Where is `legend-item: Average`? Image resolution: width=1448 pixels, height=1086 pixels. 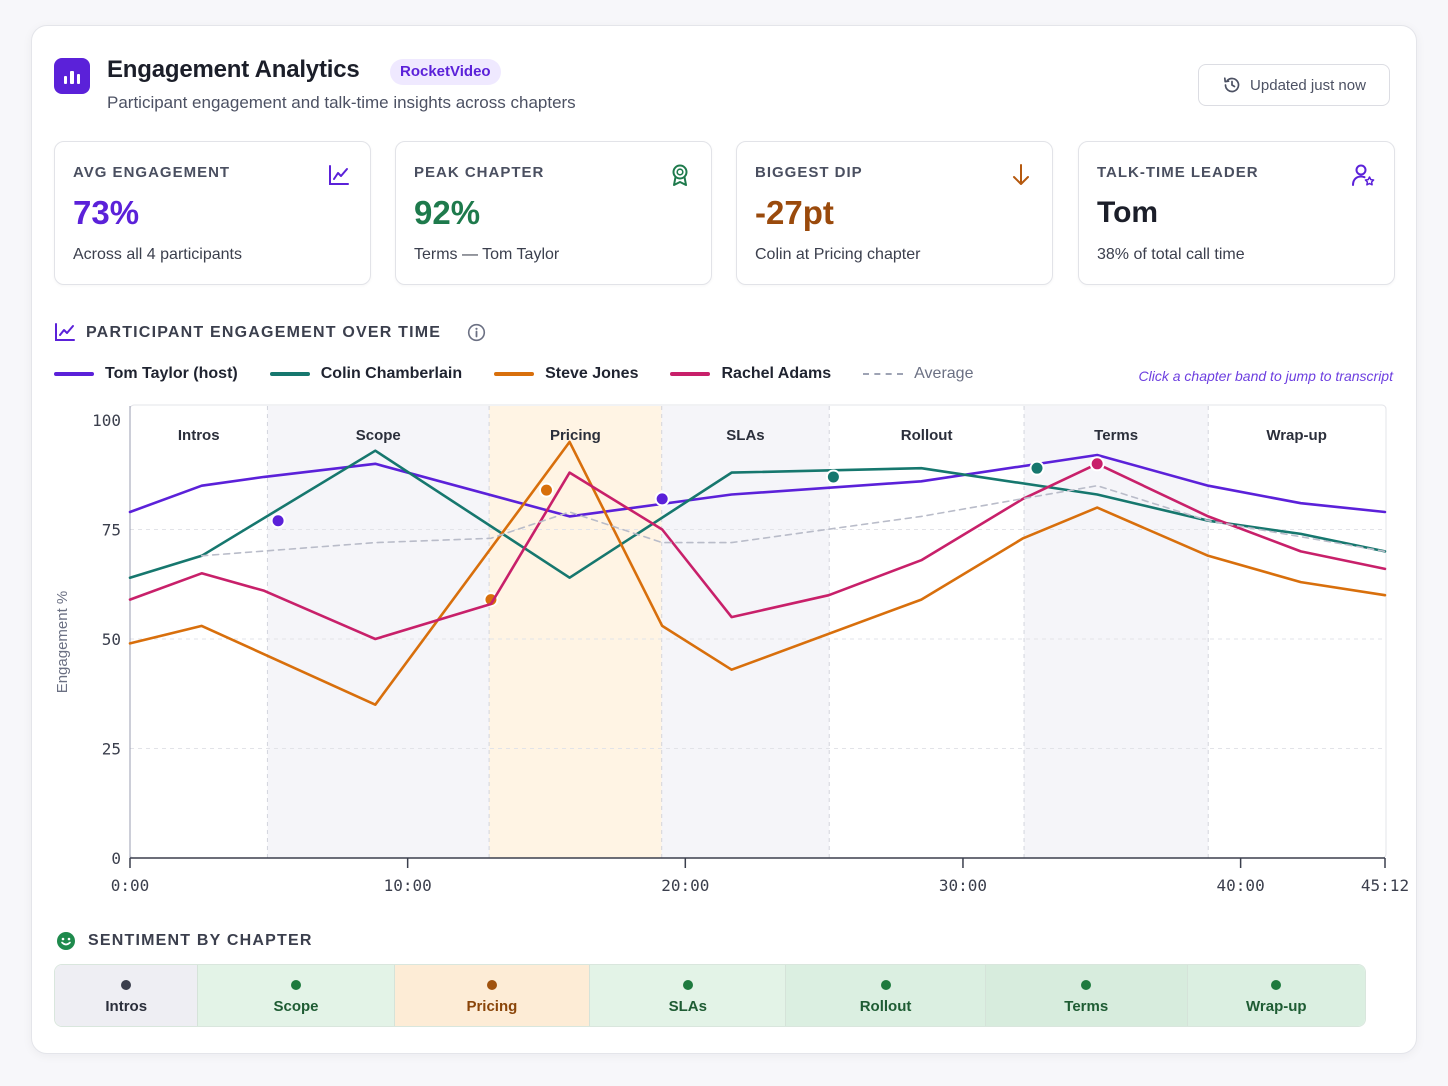
legend-item: Average is located at coordinates (918, 374).